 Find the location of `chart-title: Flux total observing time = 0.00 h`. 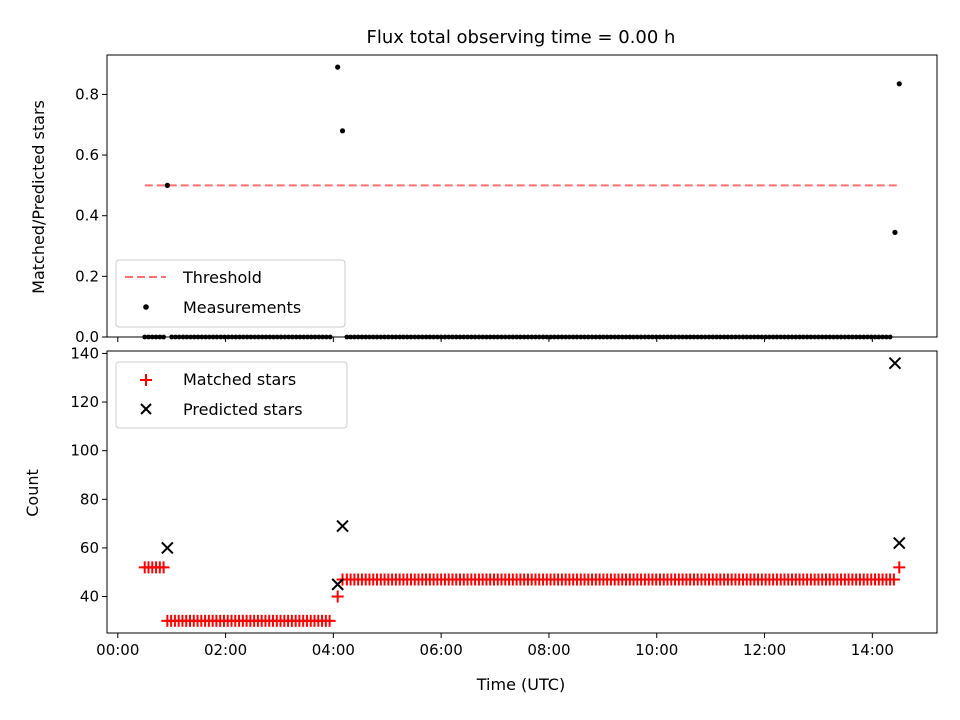

chart-title: Flux total observing time = 0.00 h is located at coordinates (521, 37).